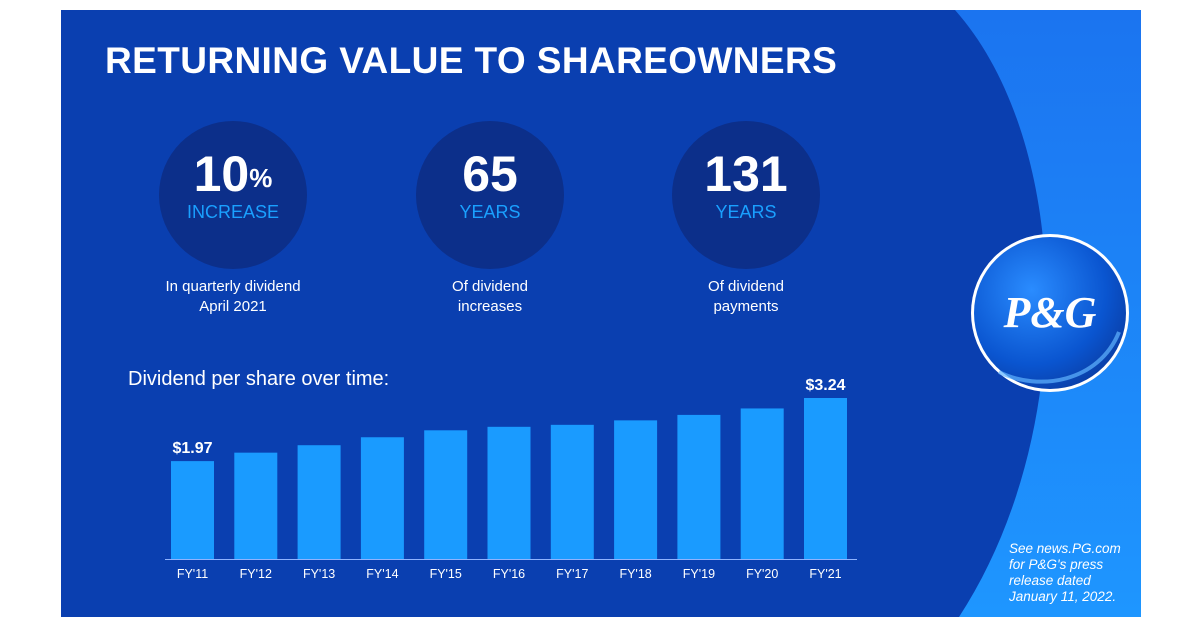  Describe the element at coordinates (825, 478) in the screenshot. I see `bar-FY'21` at that location.